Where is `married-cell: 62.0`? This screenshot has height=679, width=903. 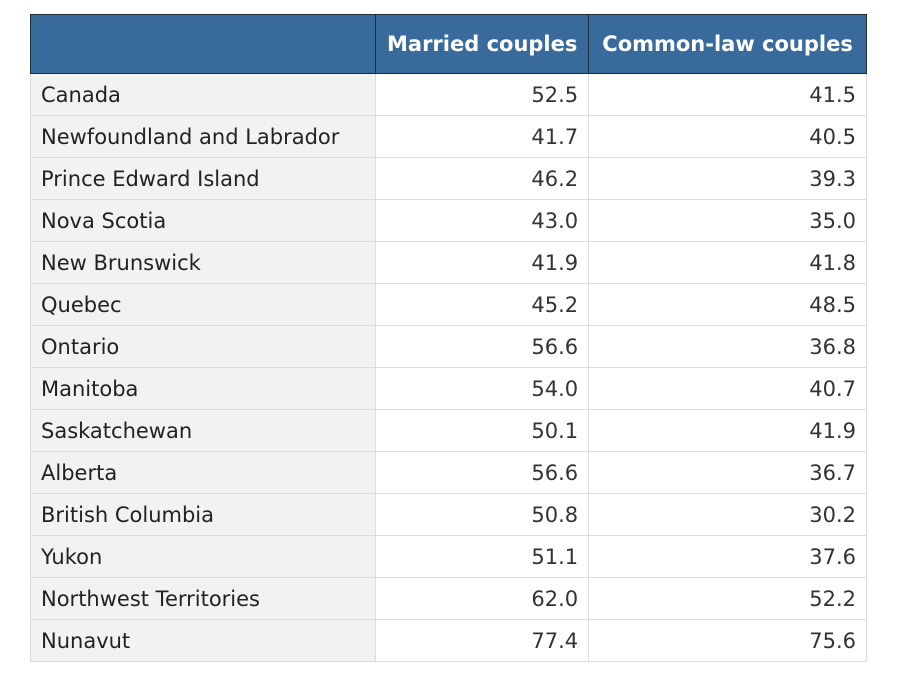
married-cell: 62.0 is located at coordinates (482, 598).